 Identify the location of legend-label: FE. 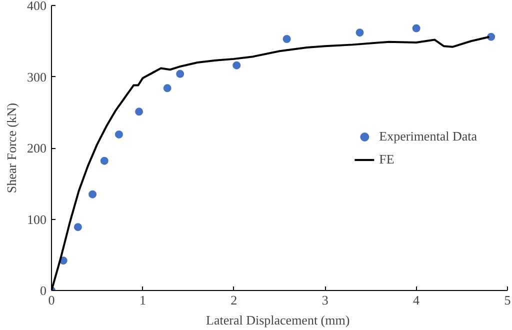
(387, 159).